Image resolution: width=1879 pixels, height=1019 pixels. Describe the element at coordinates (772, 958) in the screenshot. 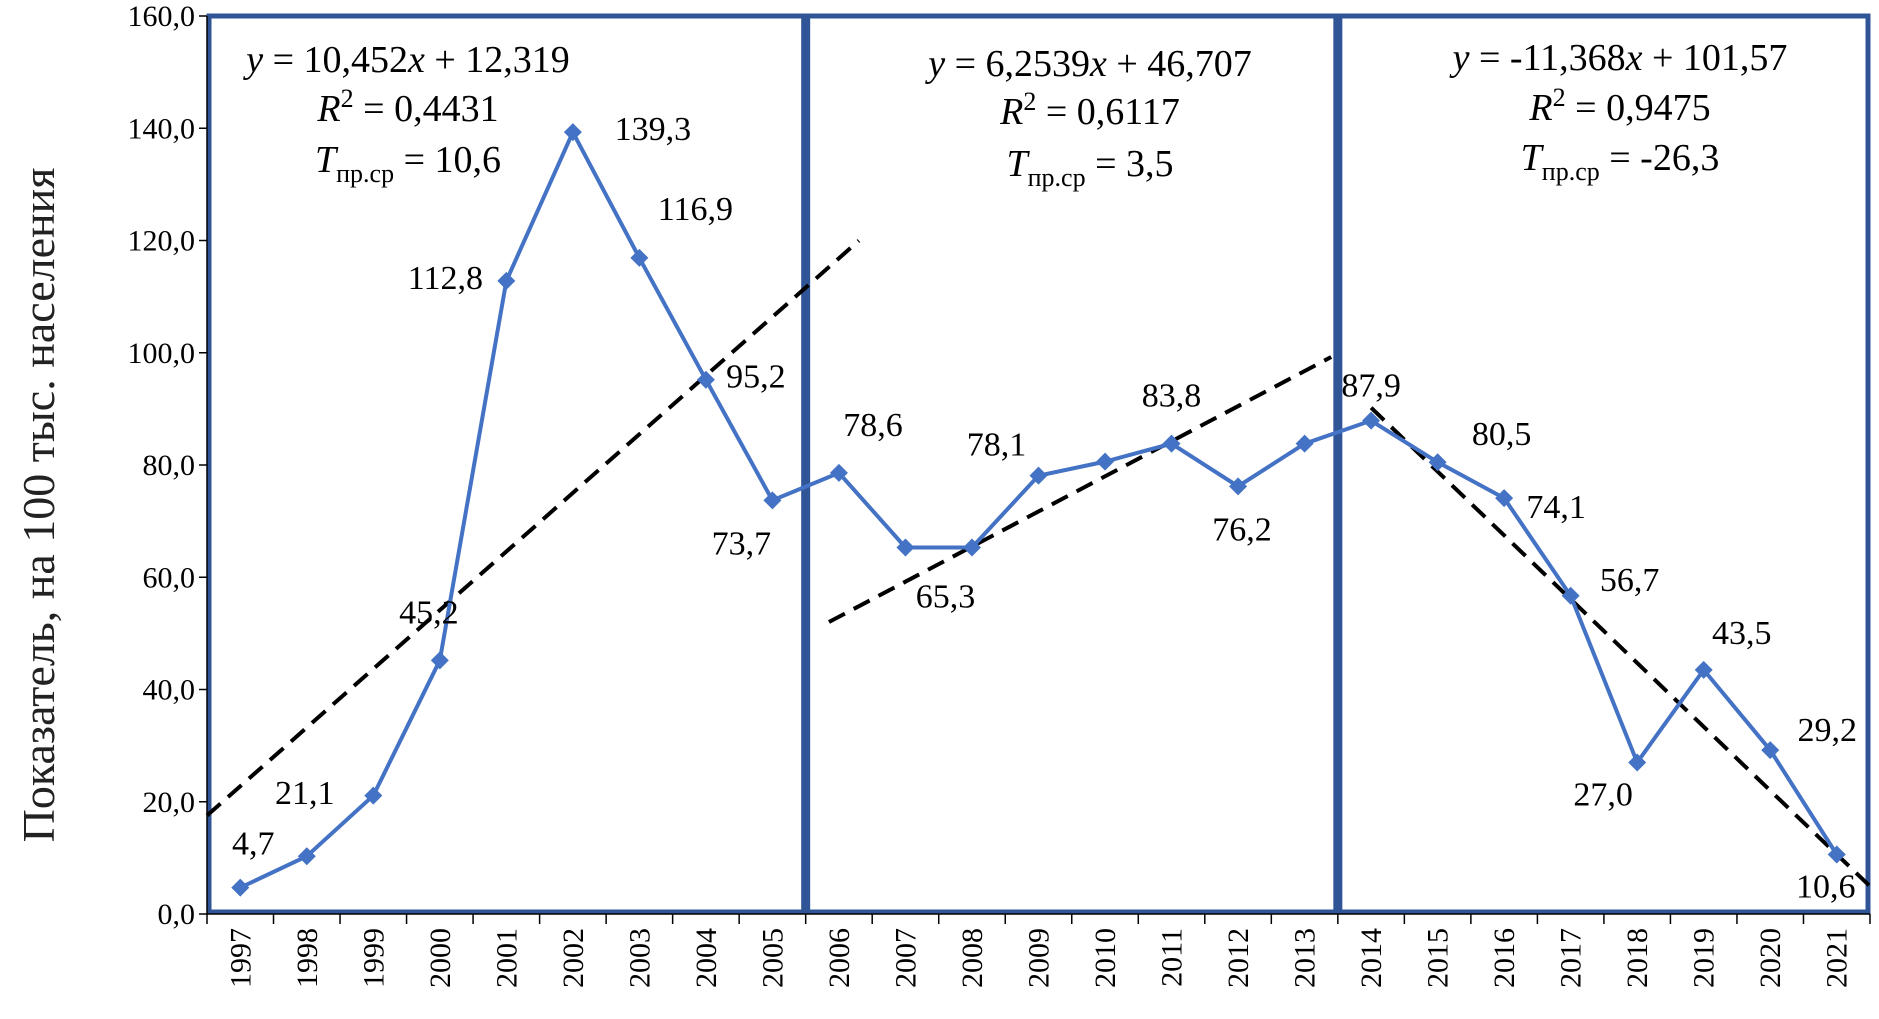

I see `x-tick-label: 2005` at that location.